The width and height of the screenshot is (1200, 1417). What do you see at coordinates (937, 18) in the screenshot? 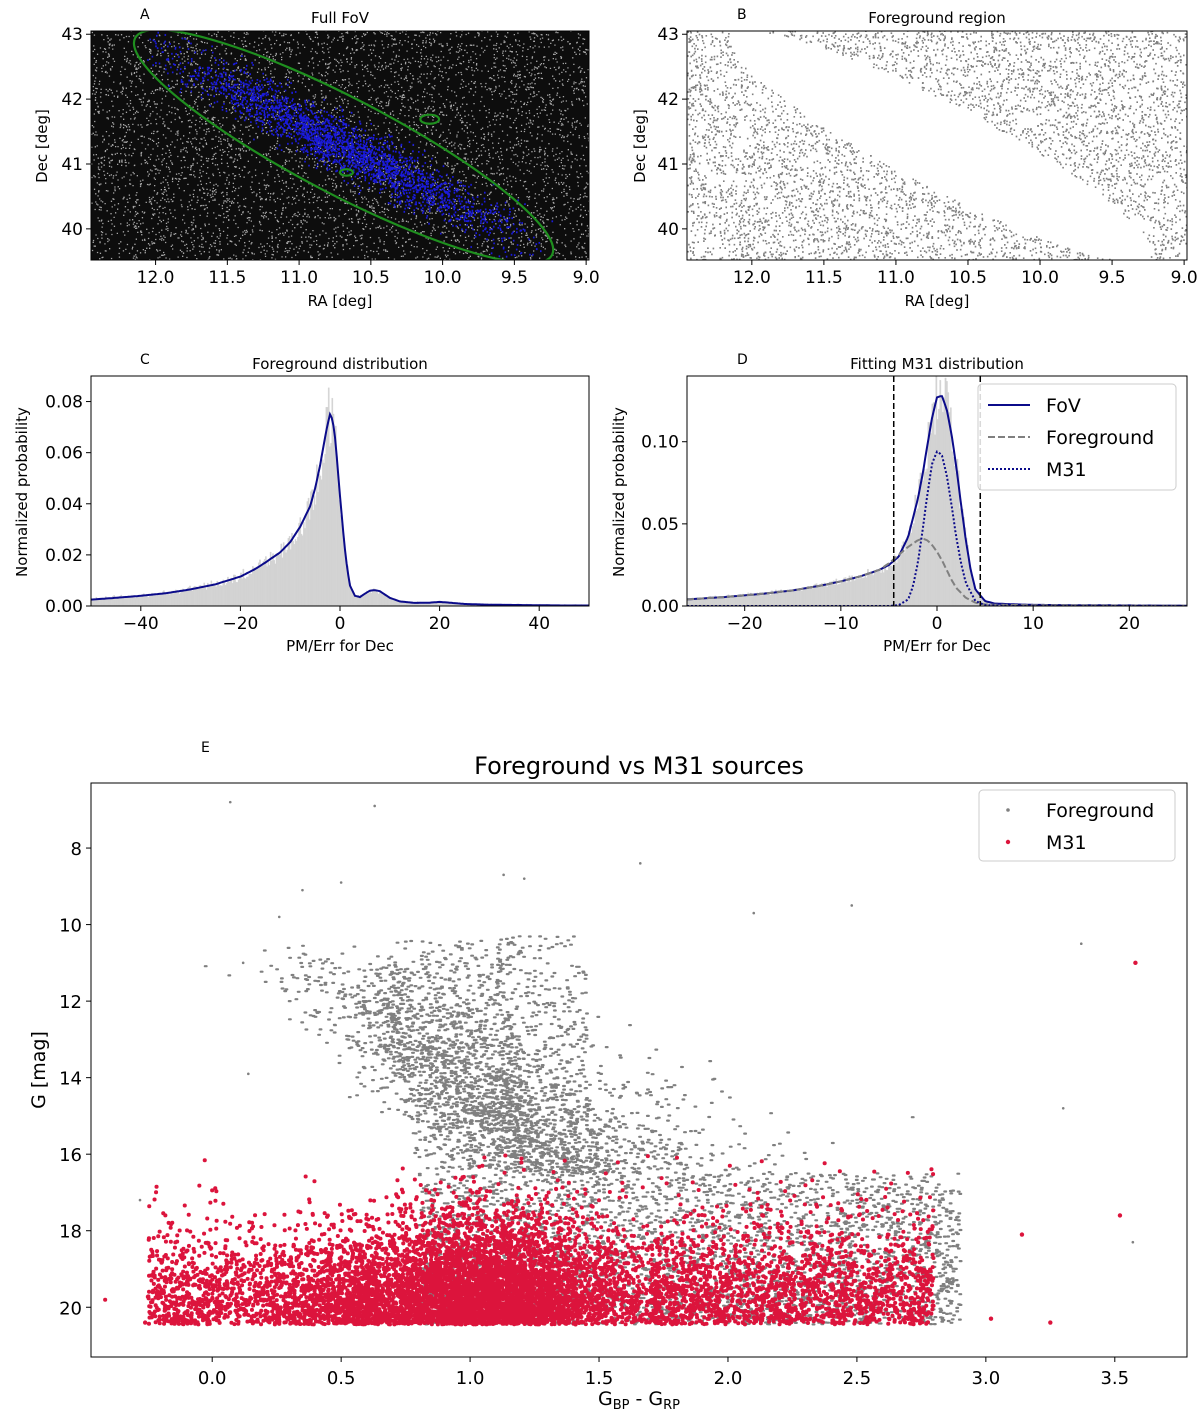
I see `panel-b-title: Foreground region` at bounding box center [937, 18].